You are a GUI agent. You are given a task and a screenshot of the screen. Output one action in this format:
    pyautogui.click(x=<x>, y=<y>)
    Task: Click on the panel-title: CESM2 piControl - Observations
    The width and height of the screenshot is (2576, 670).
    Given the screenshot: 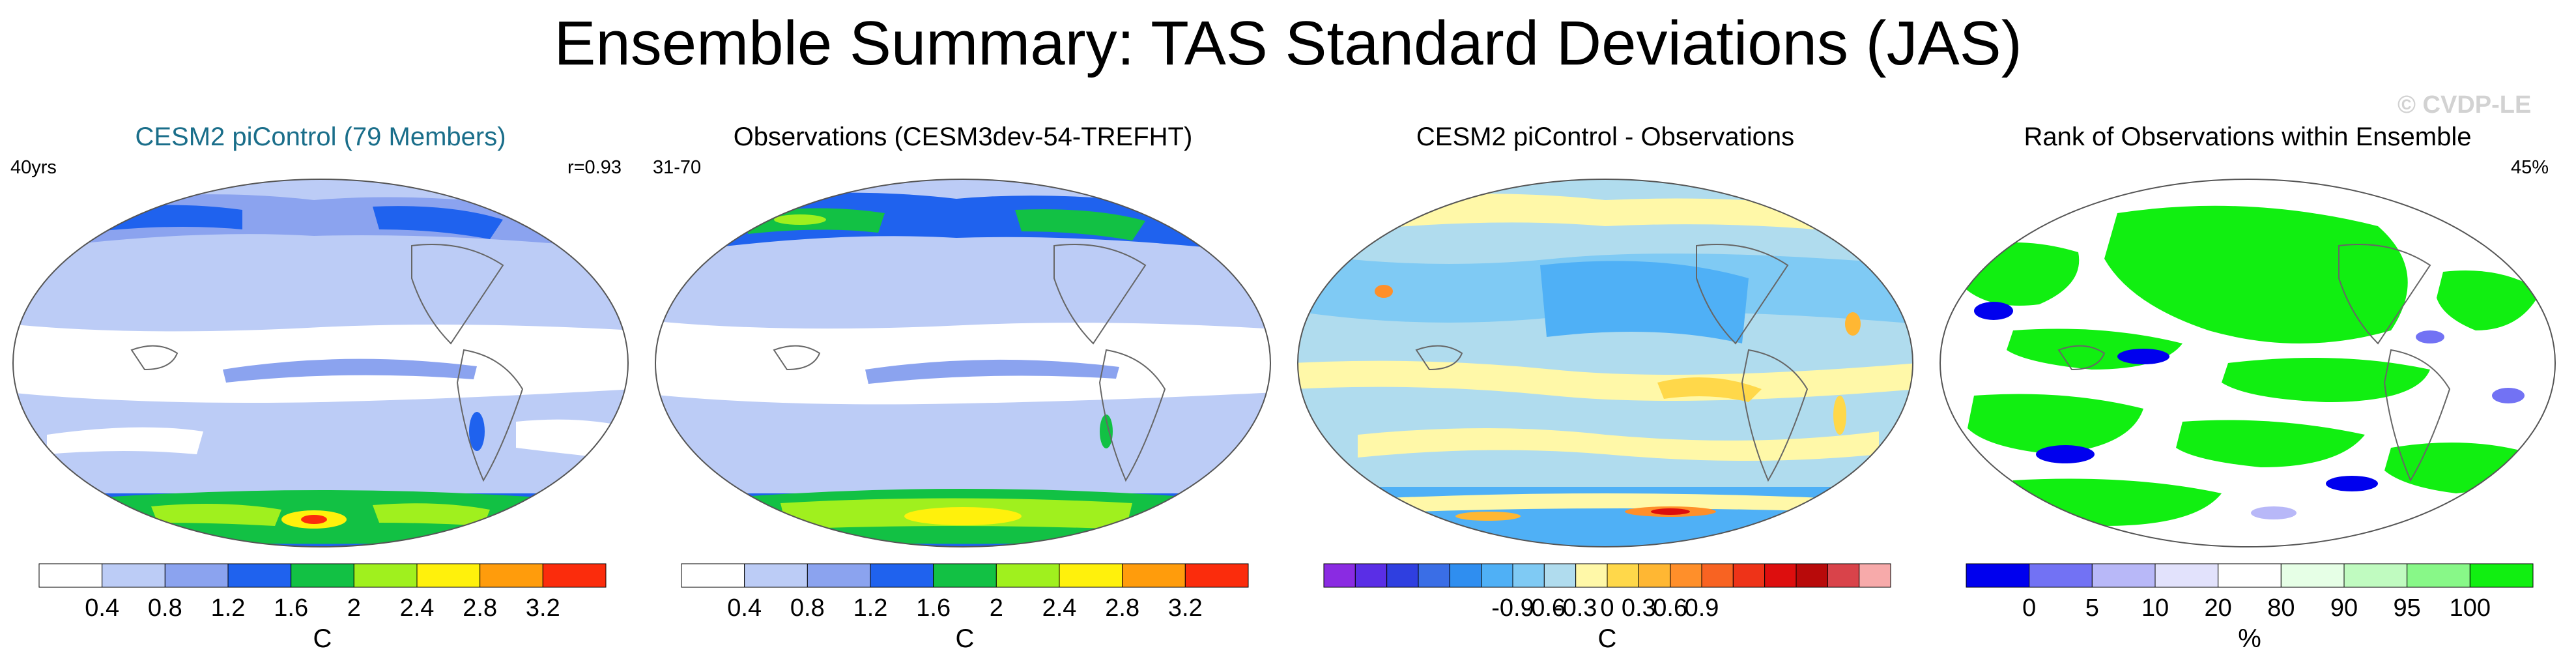 What is the action you would take?
    pyautogui.click(x=1605, y=137)
    